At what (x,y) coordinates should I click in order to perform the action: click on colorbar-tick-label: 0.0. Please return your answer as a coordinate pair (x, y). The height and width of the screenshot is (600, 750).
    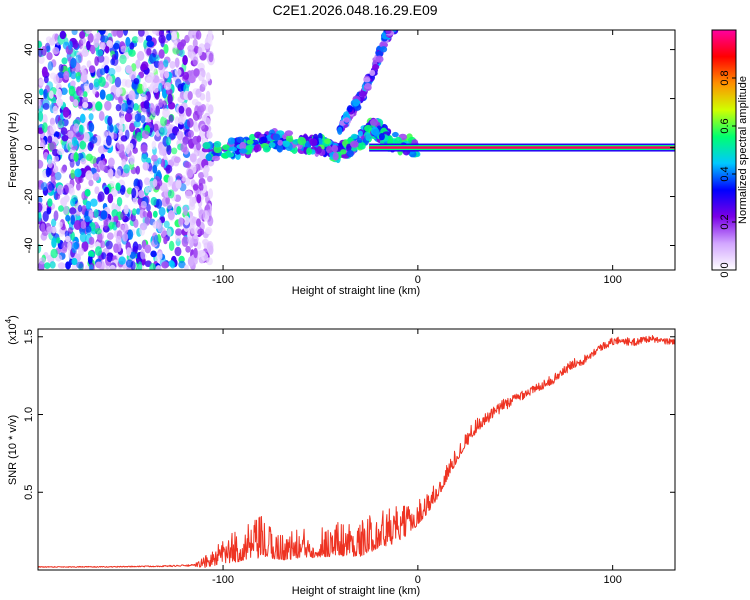
    Looking at the image, I should click on (725, 269).